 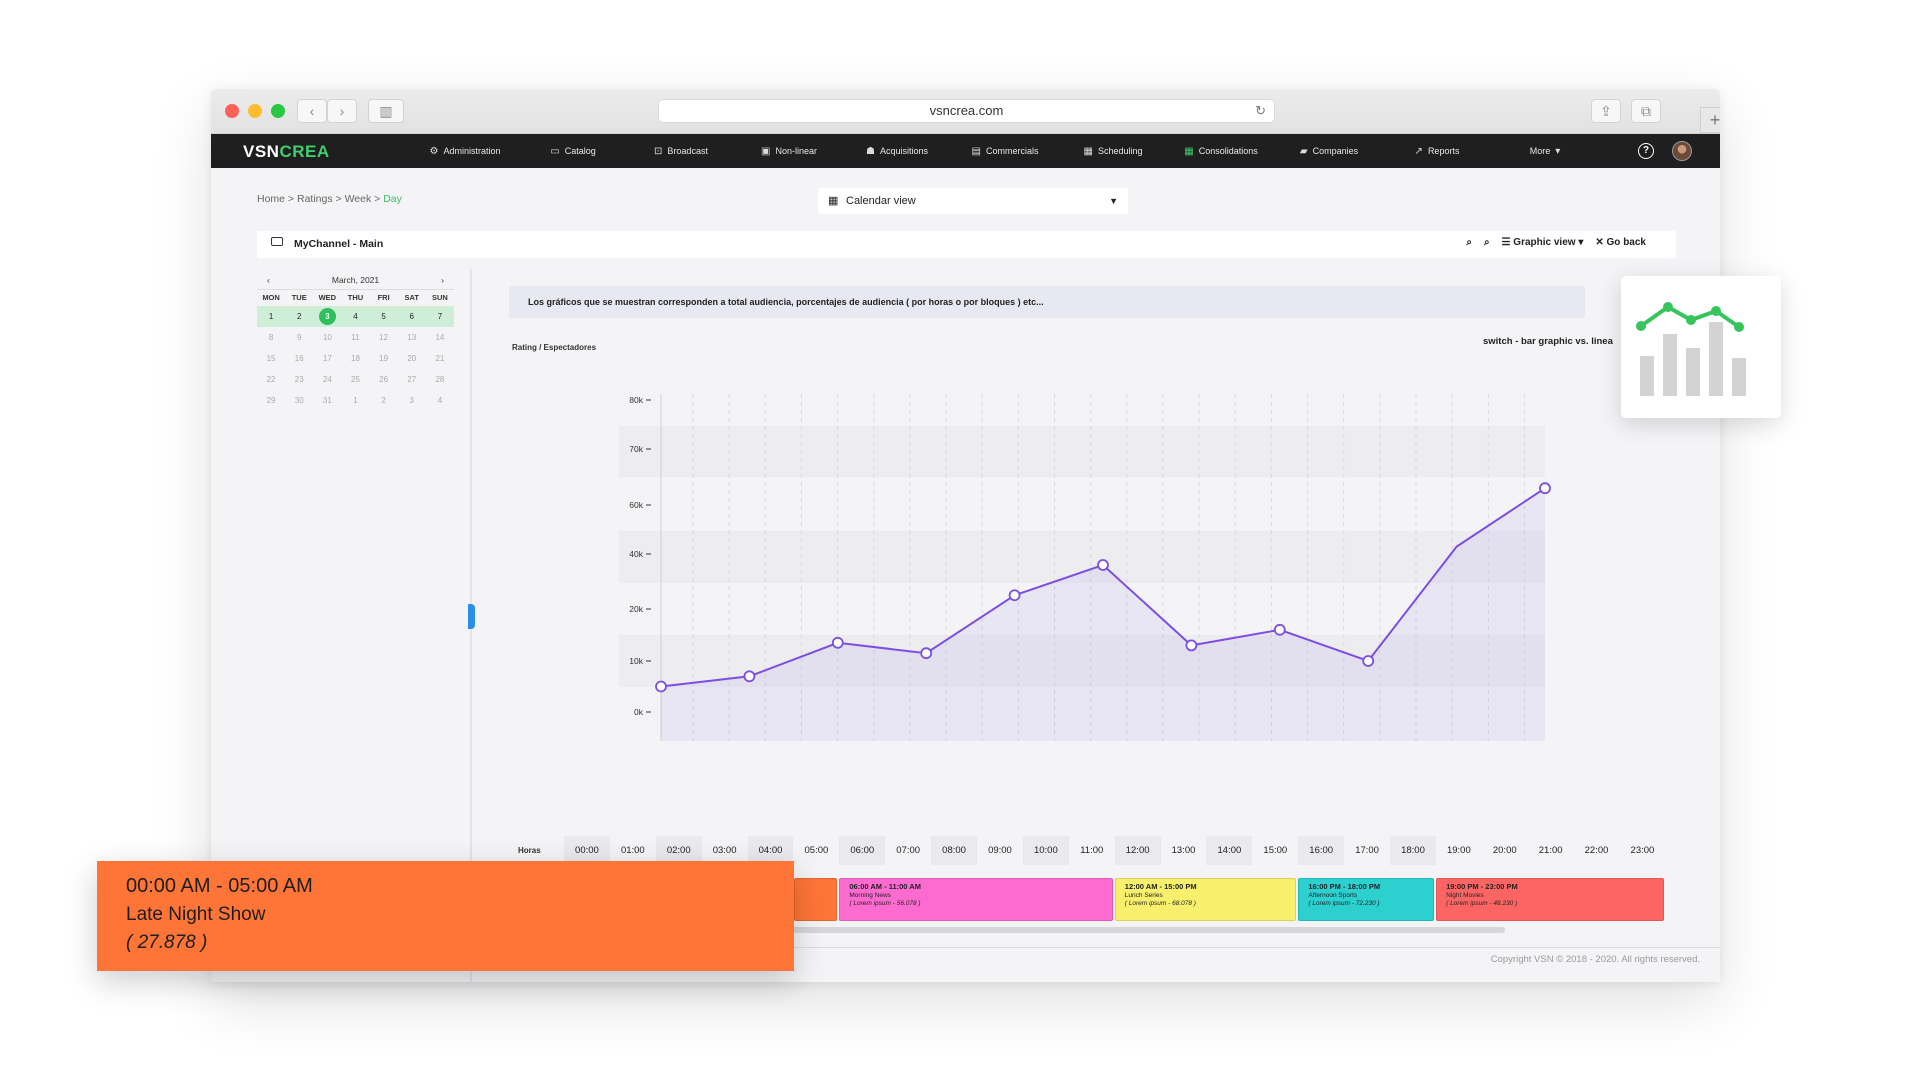 I want to click on calendar-day: 8, so click(x=271, y=337).